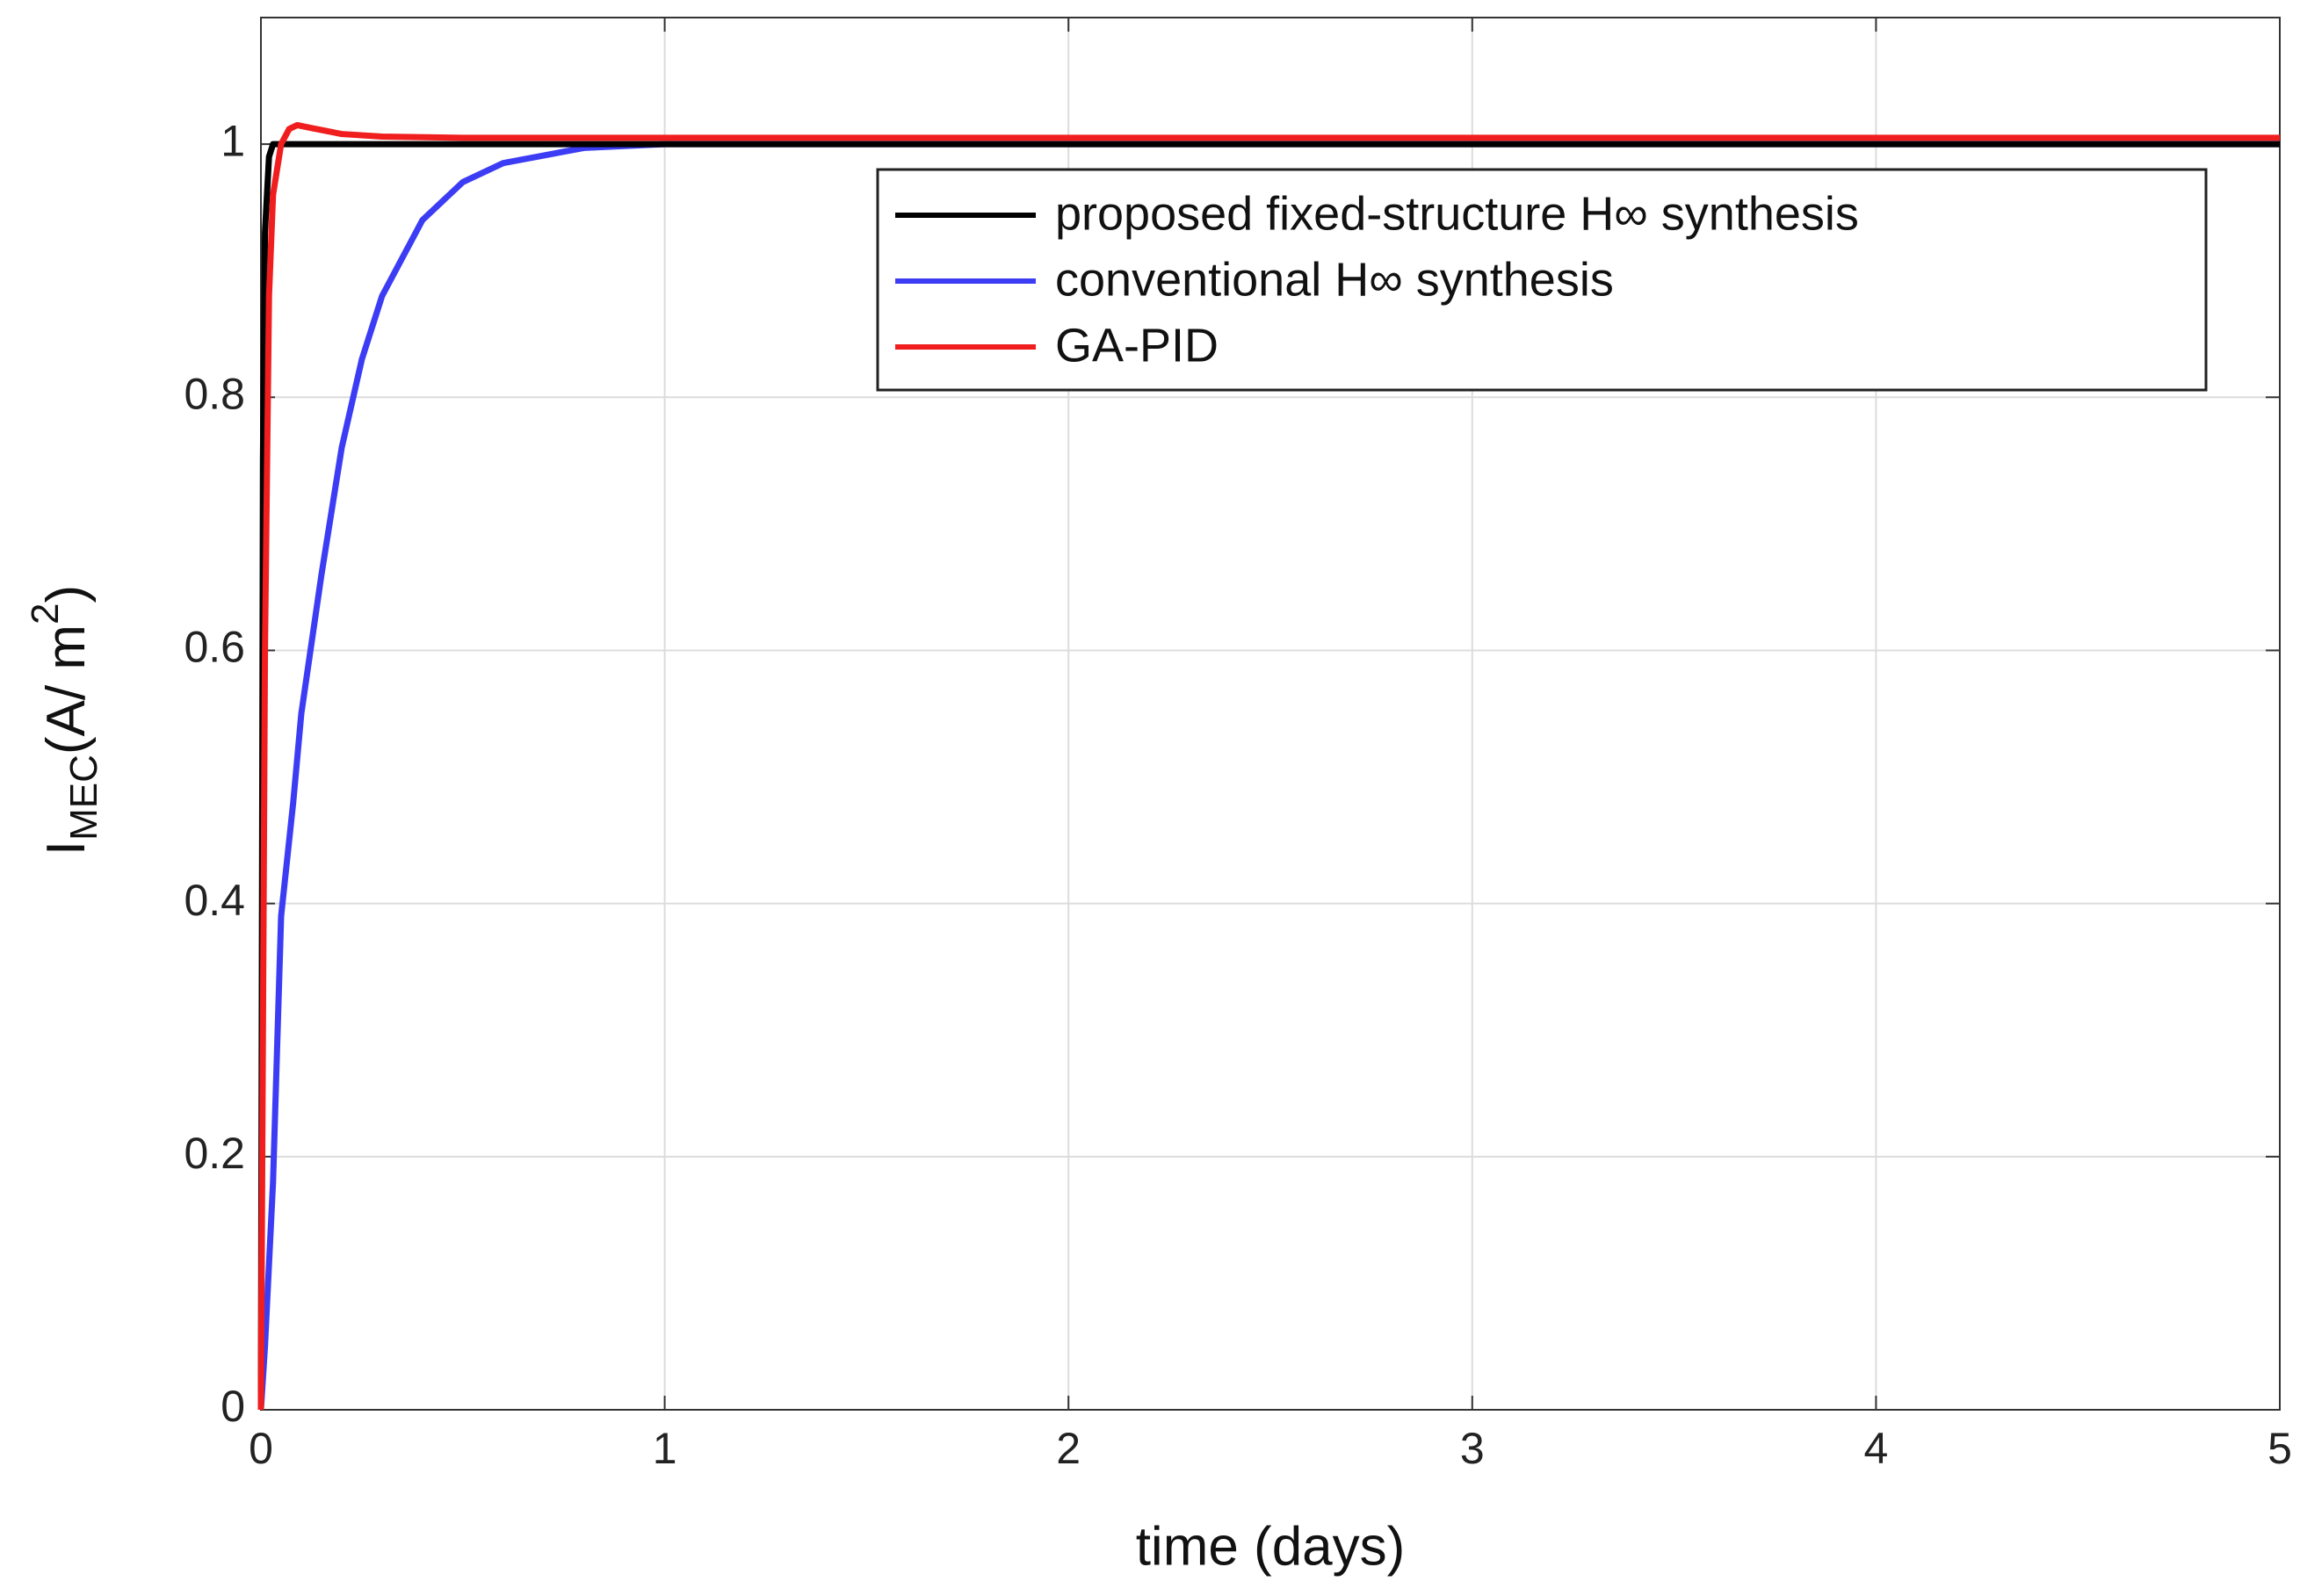 This screenshot has width=2300, height=1596. What do you see at coordinates (66, 848) in the screenshot?
I see `y-label-base: I` at bounding box center [66, 848].